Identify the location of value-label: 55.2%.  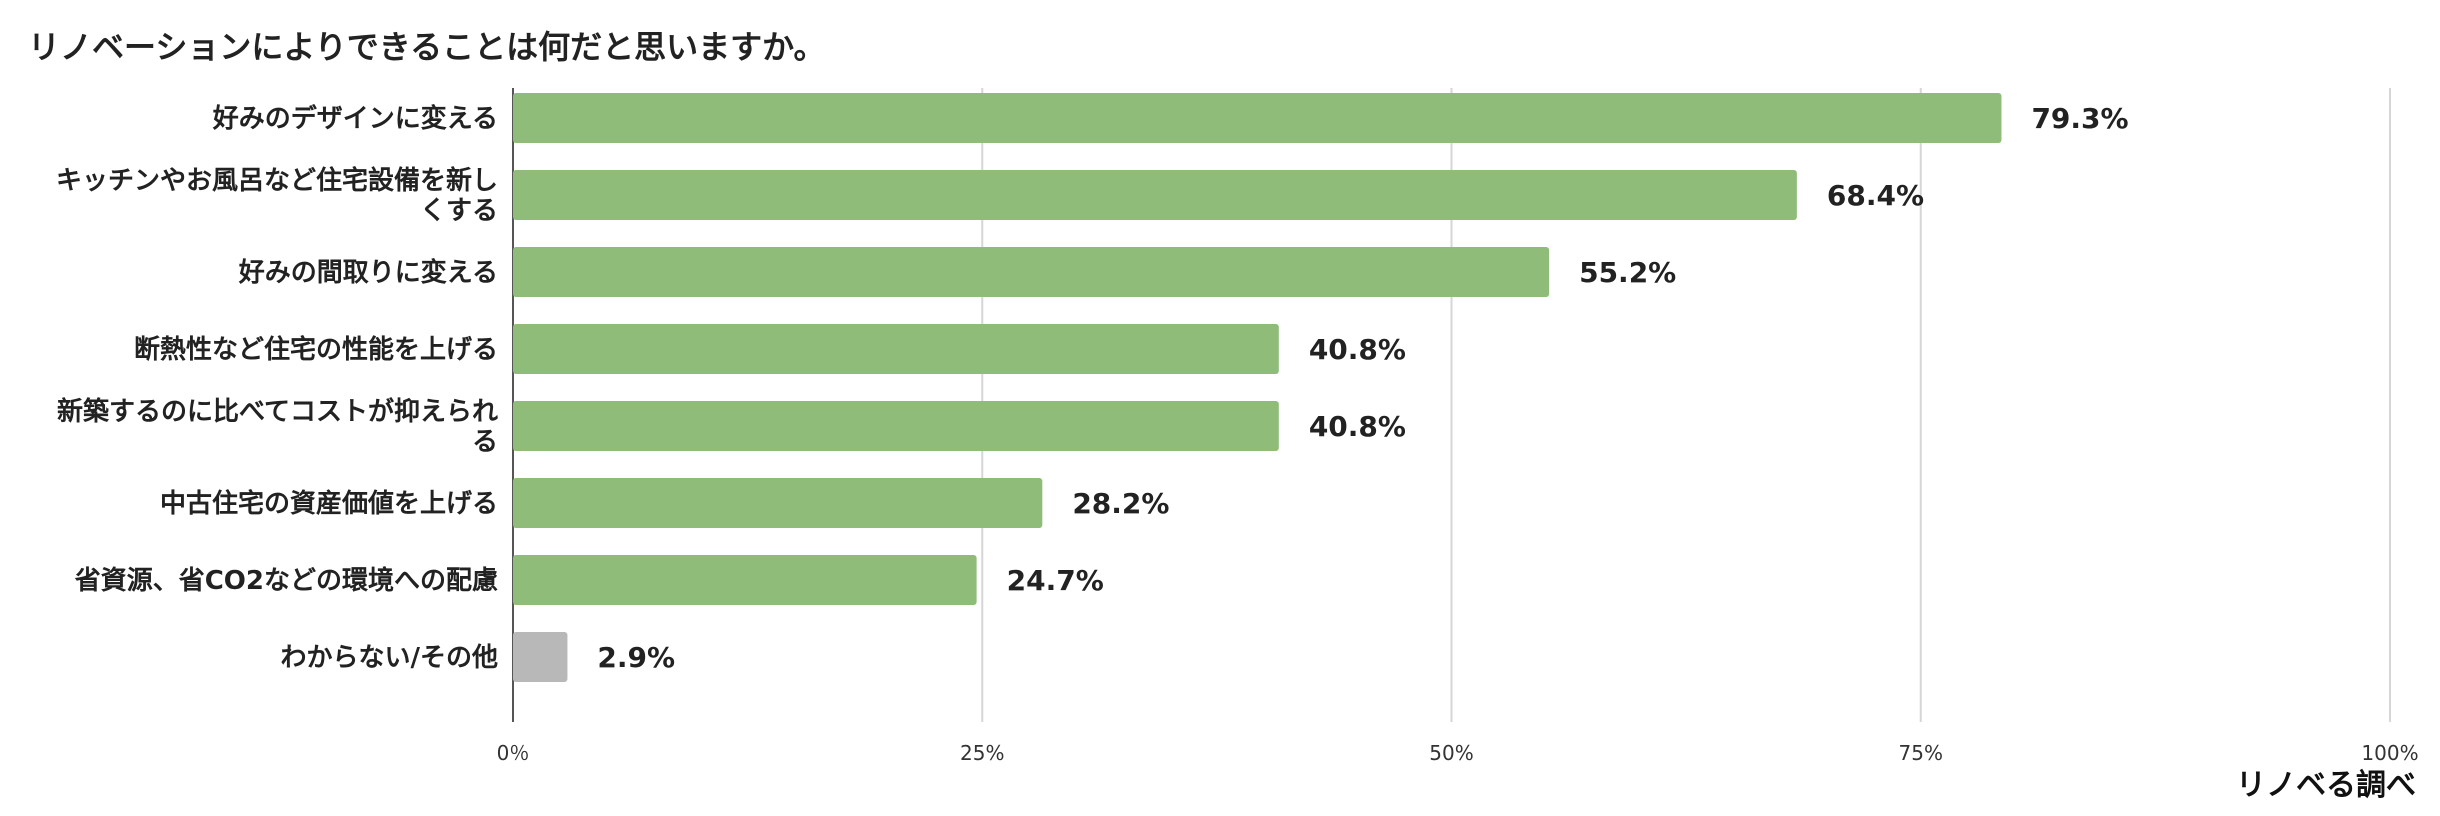
(1627, 272).